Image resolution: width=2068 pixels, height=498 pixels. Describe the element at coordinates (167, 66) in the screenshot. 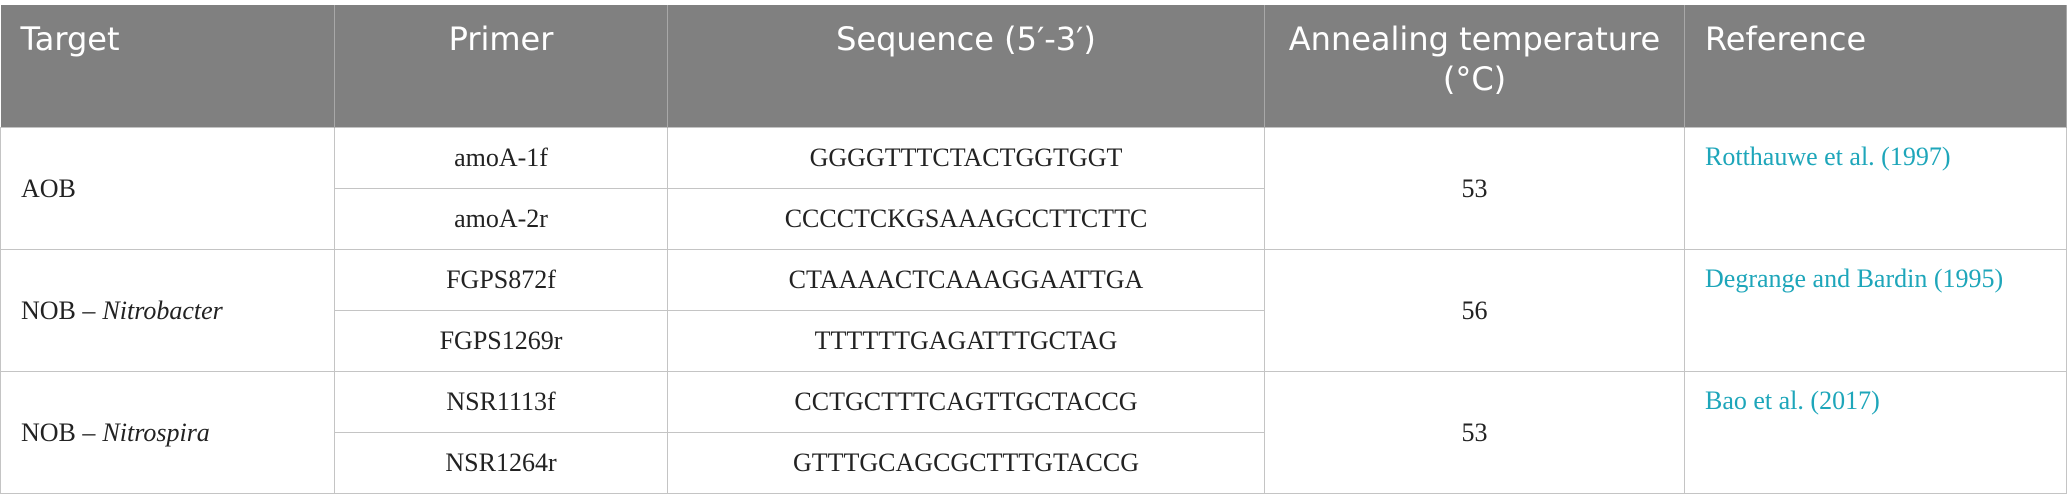

I see `header-cell: Target` at that location.